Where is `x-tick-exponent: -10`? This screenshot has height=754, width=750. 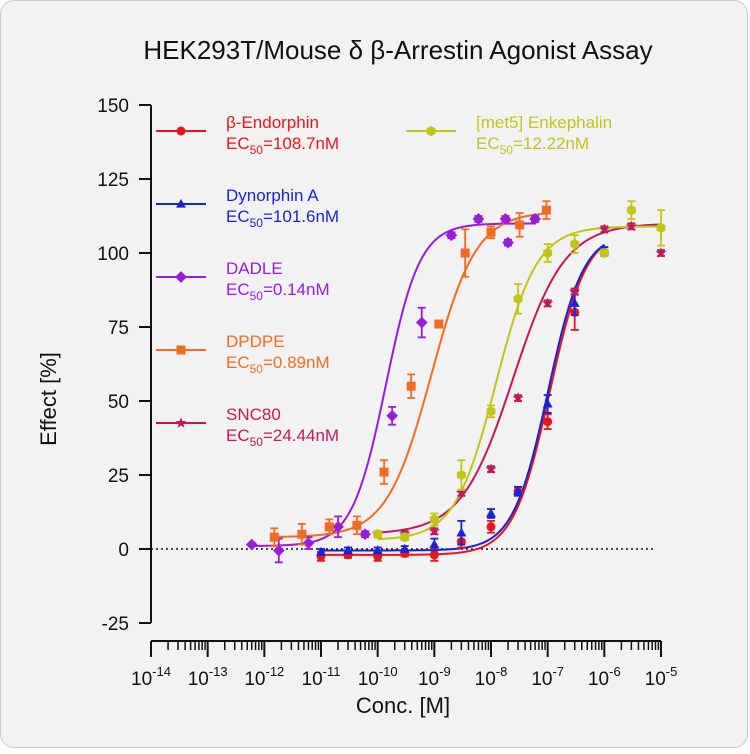 x-tick-exponent: -10 is located at coordinates (388, 671).